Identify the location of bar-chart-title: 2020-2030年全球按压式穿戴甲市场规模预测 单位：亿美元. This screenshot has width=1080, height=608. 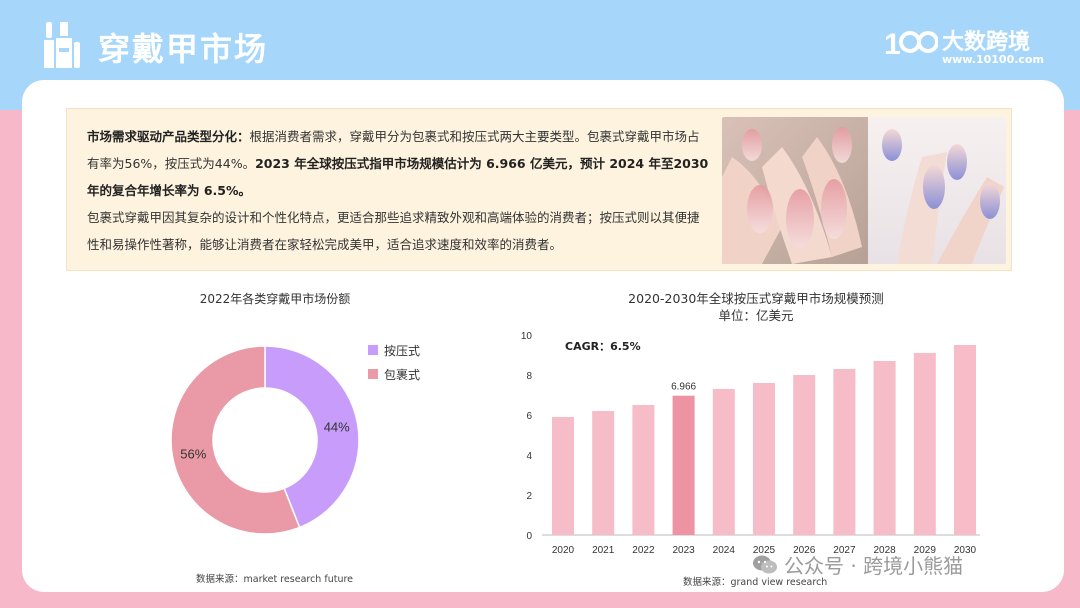
(756, 307).